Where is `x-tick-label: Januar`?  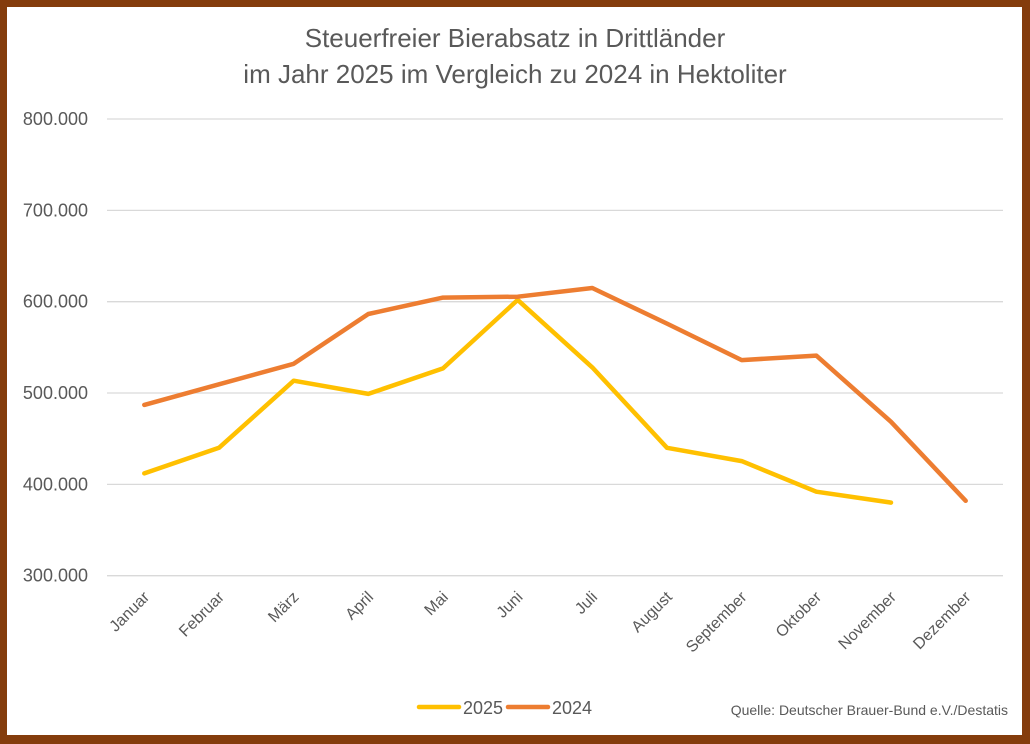
x-tick-label: Januar is located at coordinates (130, 611).